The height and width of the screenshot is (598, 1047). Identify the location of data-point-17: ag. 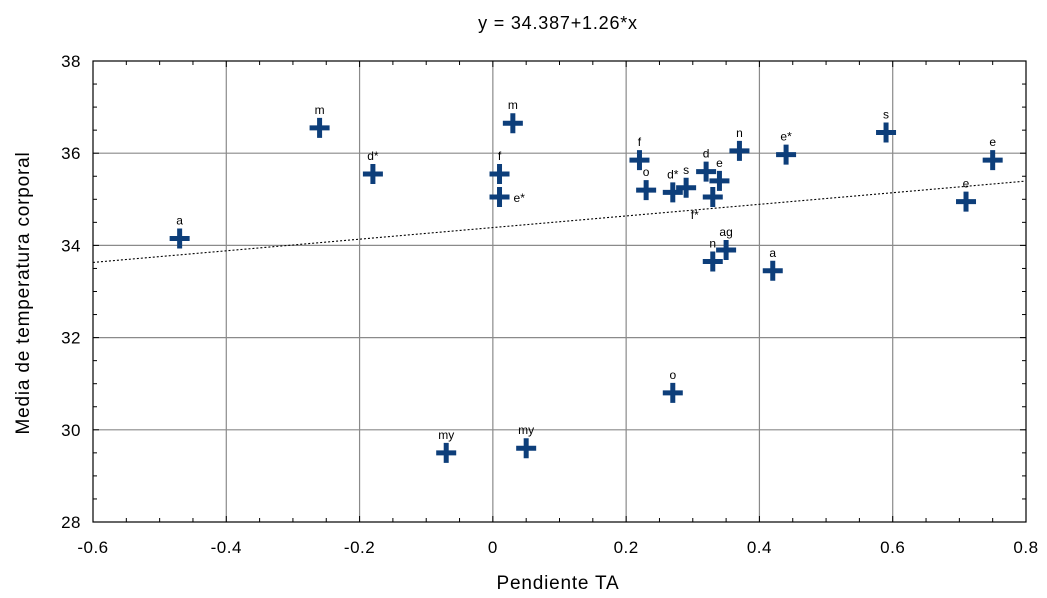
(726, 243).